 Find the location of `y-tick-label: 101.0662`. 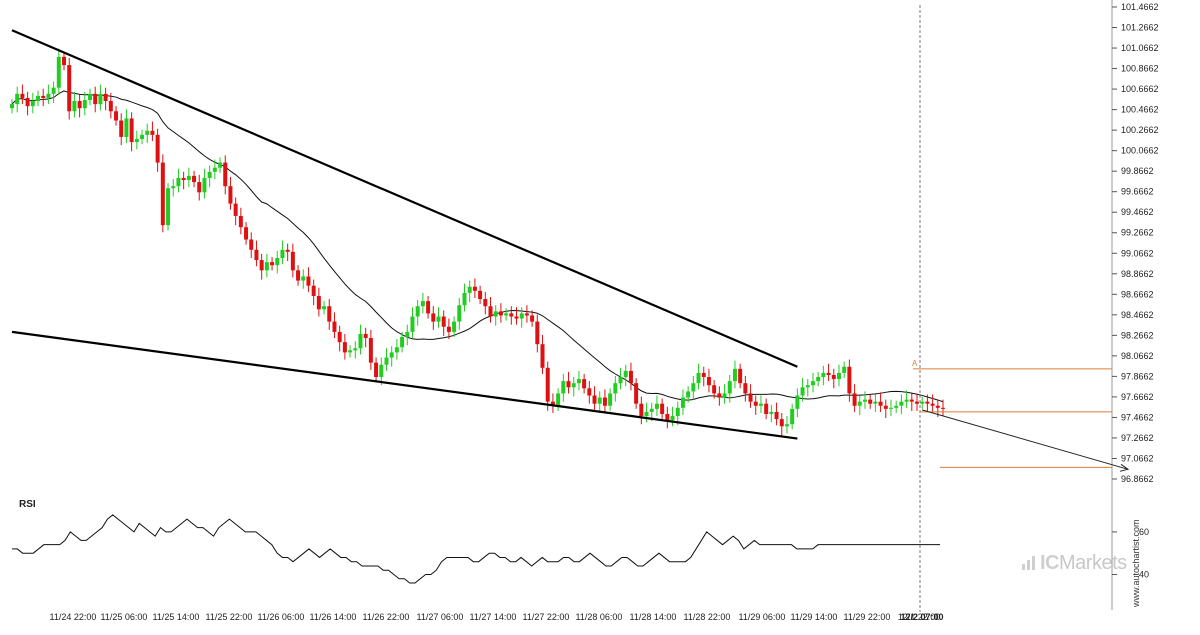

y-tick-label: 101.0662 is located at coordinates (1140, 48).